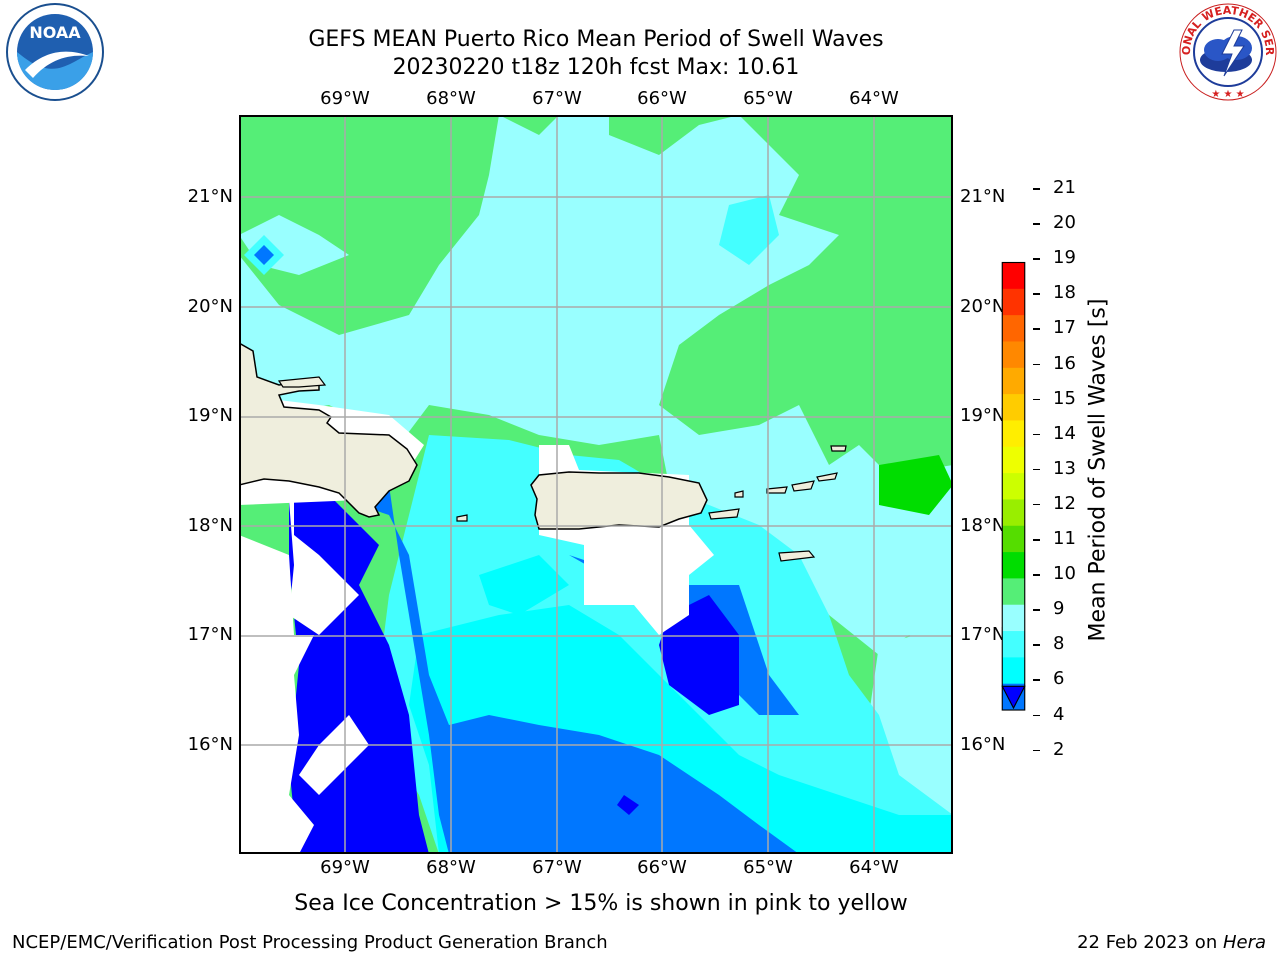 This screenshot has width=1280, height=960. I want to click on lon-label-bottom: 65°W, so click(768, 867).